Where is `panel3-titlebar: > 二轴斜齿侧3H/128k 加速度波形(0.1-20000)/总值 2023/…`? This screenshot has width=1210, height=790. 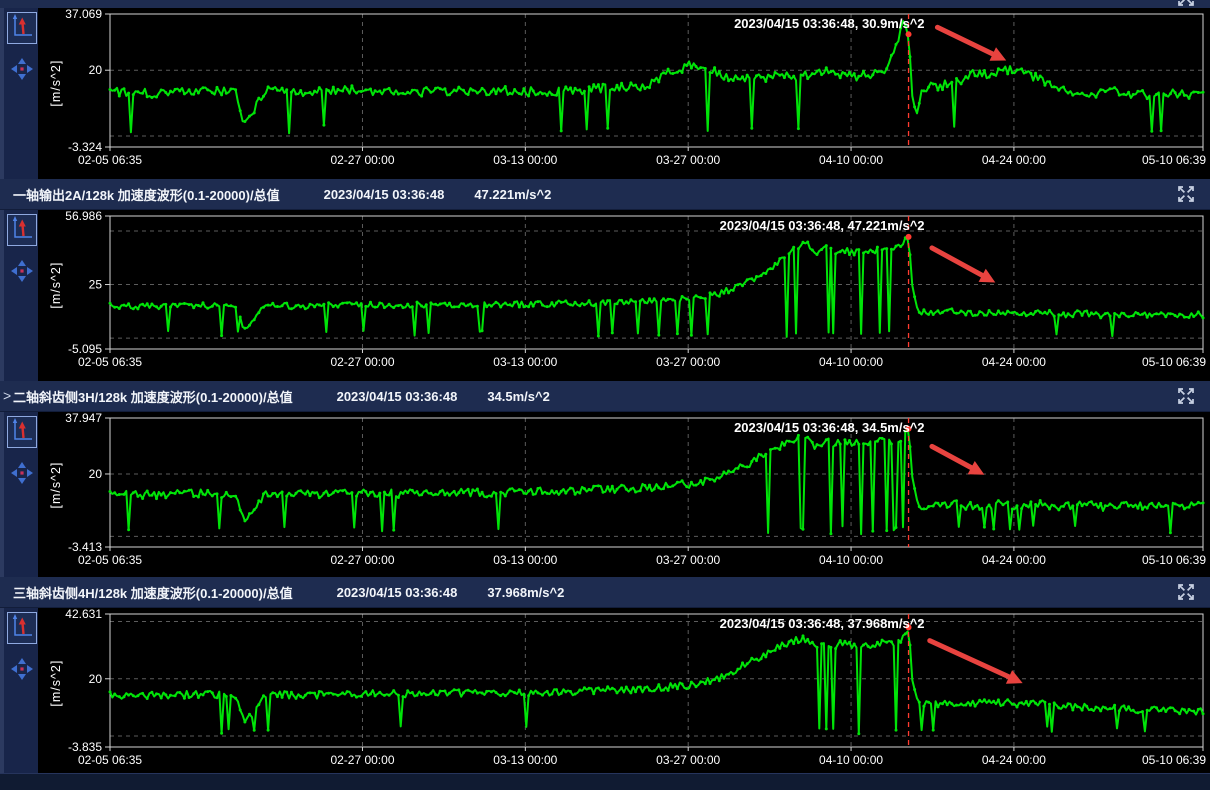 panel3-titlebar: > 二轴斜齿侧3H/128k 加速度波形(0.1-20000)/总值 2023/… is located at coordinates (605, 396).